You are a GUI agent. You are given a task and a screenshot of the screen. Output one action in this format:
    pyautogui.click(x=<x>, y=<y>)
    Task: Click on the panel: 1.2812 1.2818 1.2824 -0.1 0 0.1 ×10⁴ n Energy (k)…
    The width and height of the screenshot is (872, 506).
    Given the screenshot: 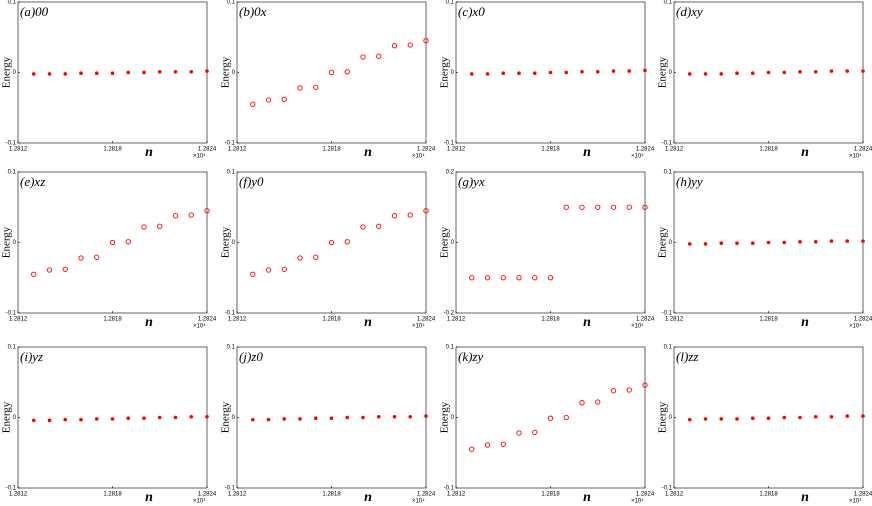 What is the action you would take?
    pyautogui.click(x=547, y=425)
    